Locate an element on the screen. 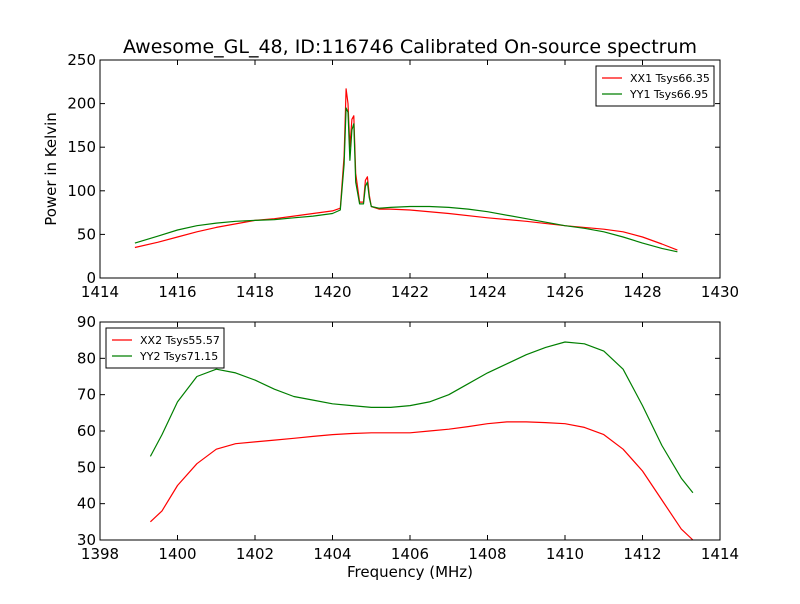 This screenshot has width=800, height=604. x-tick-label: 1402 is located at coordinates (255, 554).